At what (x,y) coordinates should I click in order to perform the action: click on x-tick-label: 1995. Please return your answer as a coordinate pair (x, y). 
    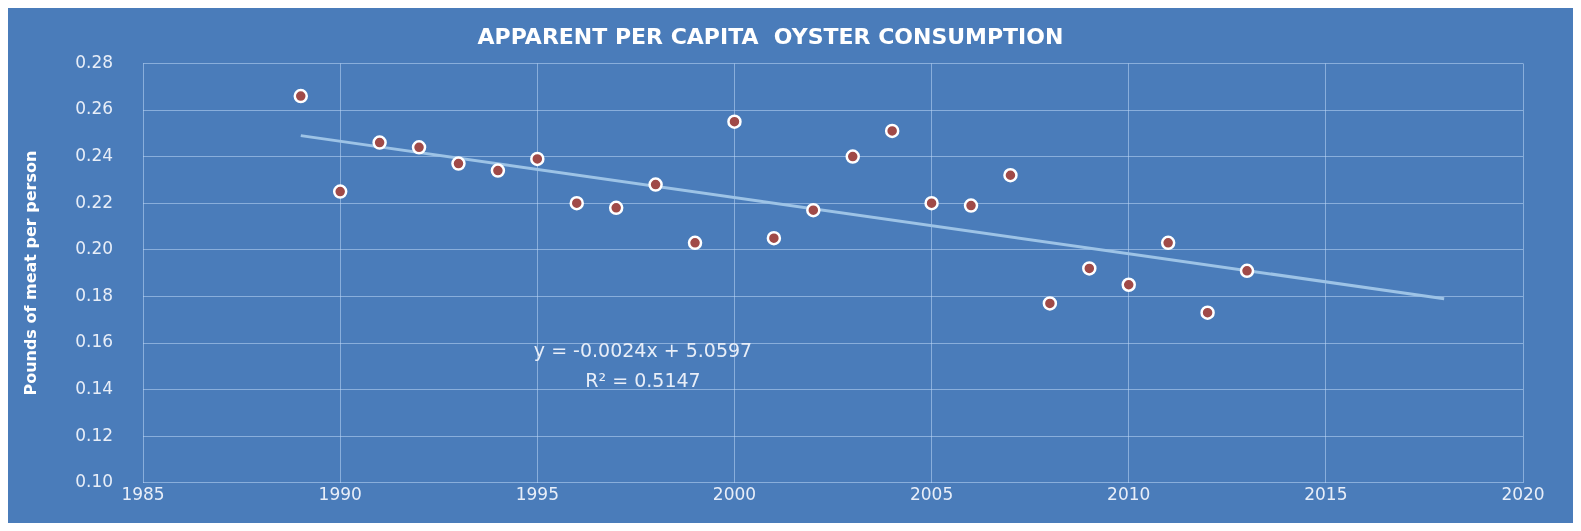
    Looking at the image, I should click on (537, 494).